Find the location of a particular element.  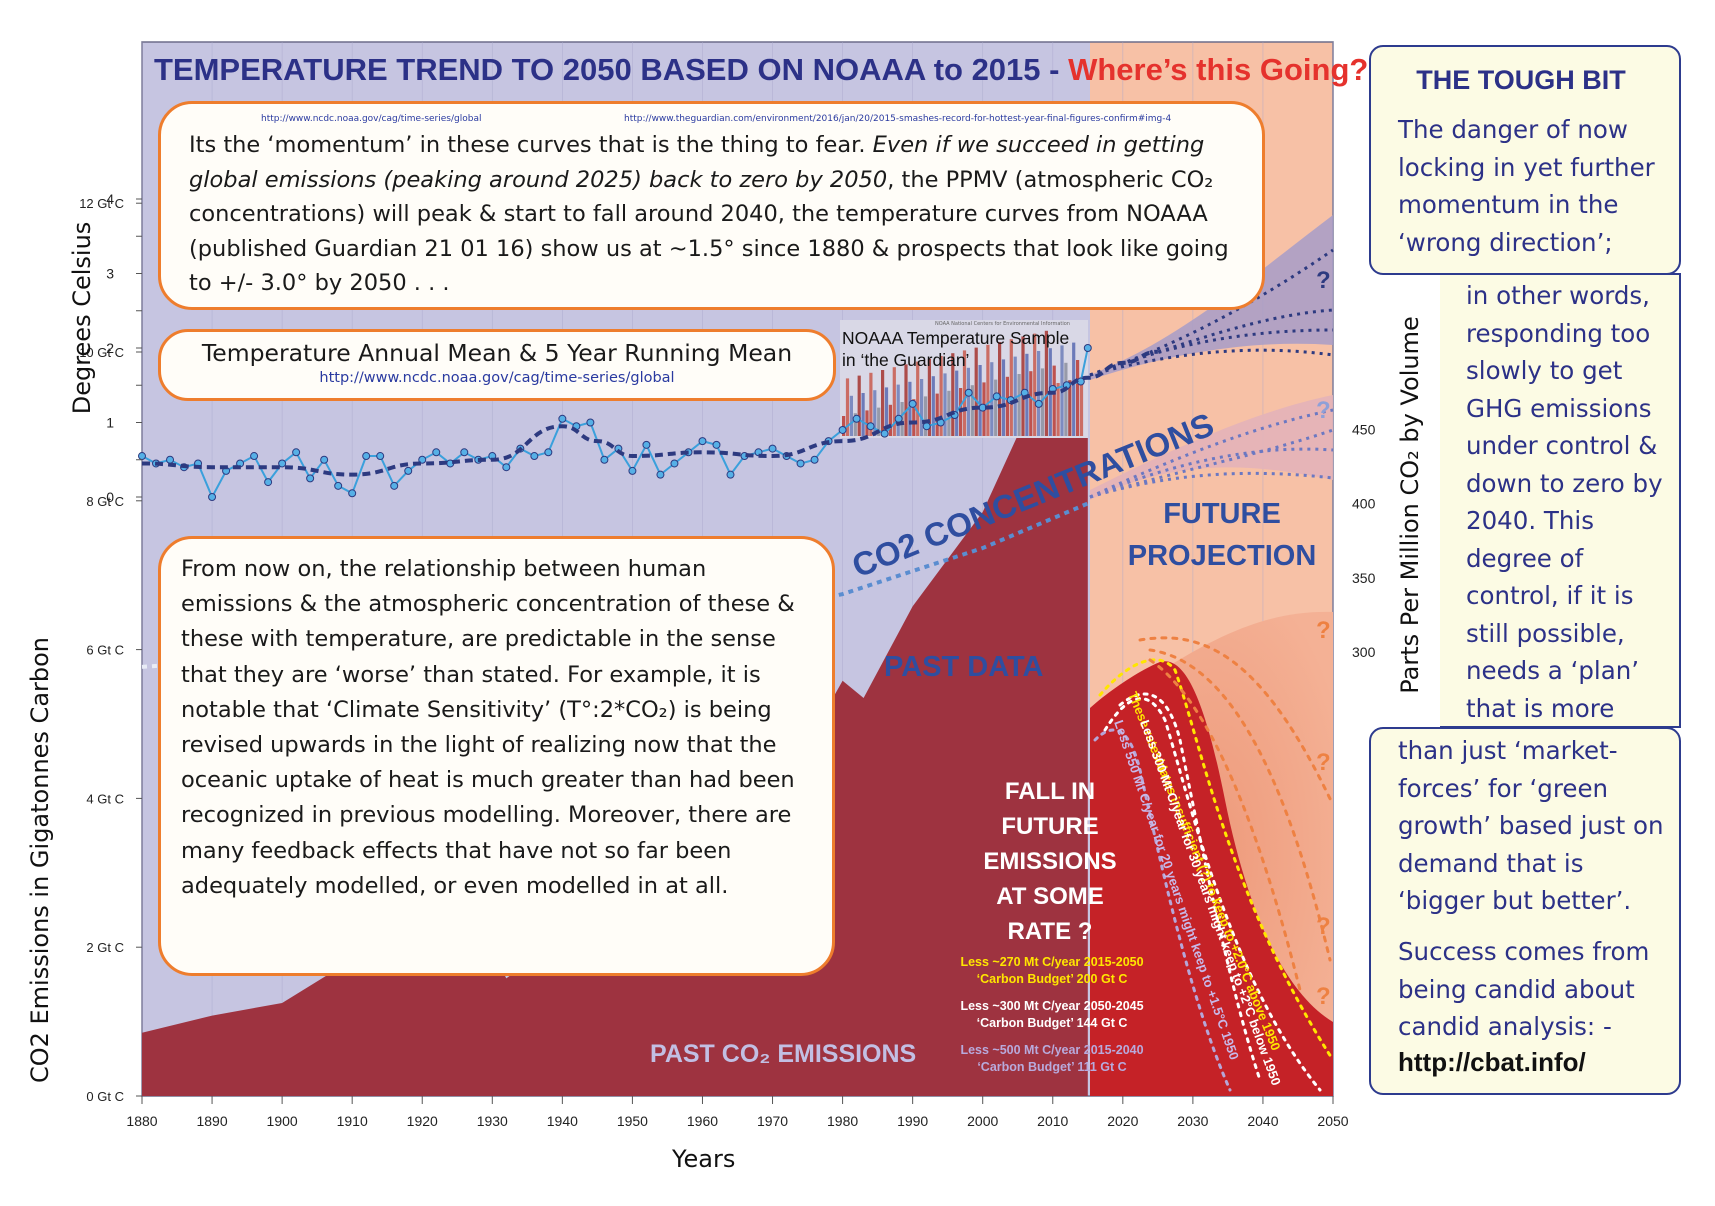

co2-projection-curves is located at coordinates (1211, 453).